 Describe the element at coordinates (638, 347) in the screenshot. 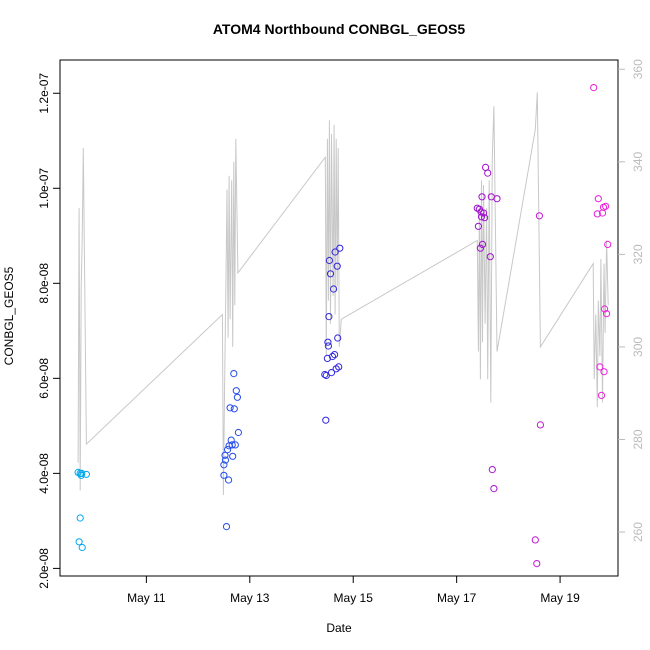

I see `y2-tick-label: 300` at that location.